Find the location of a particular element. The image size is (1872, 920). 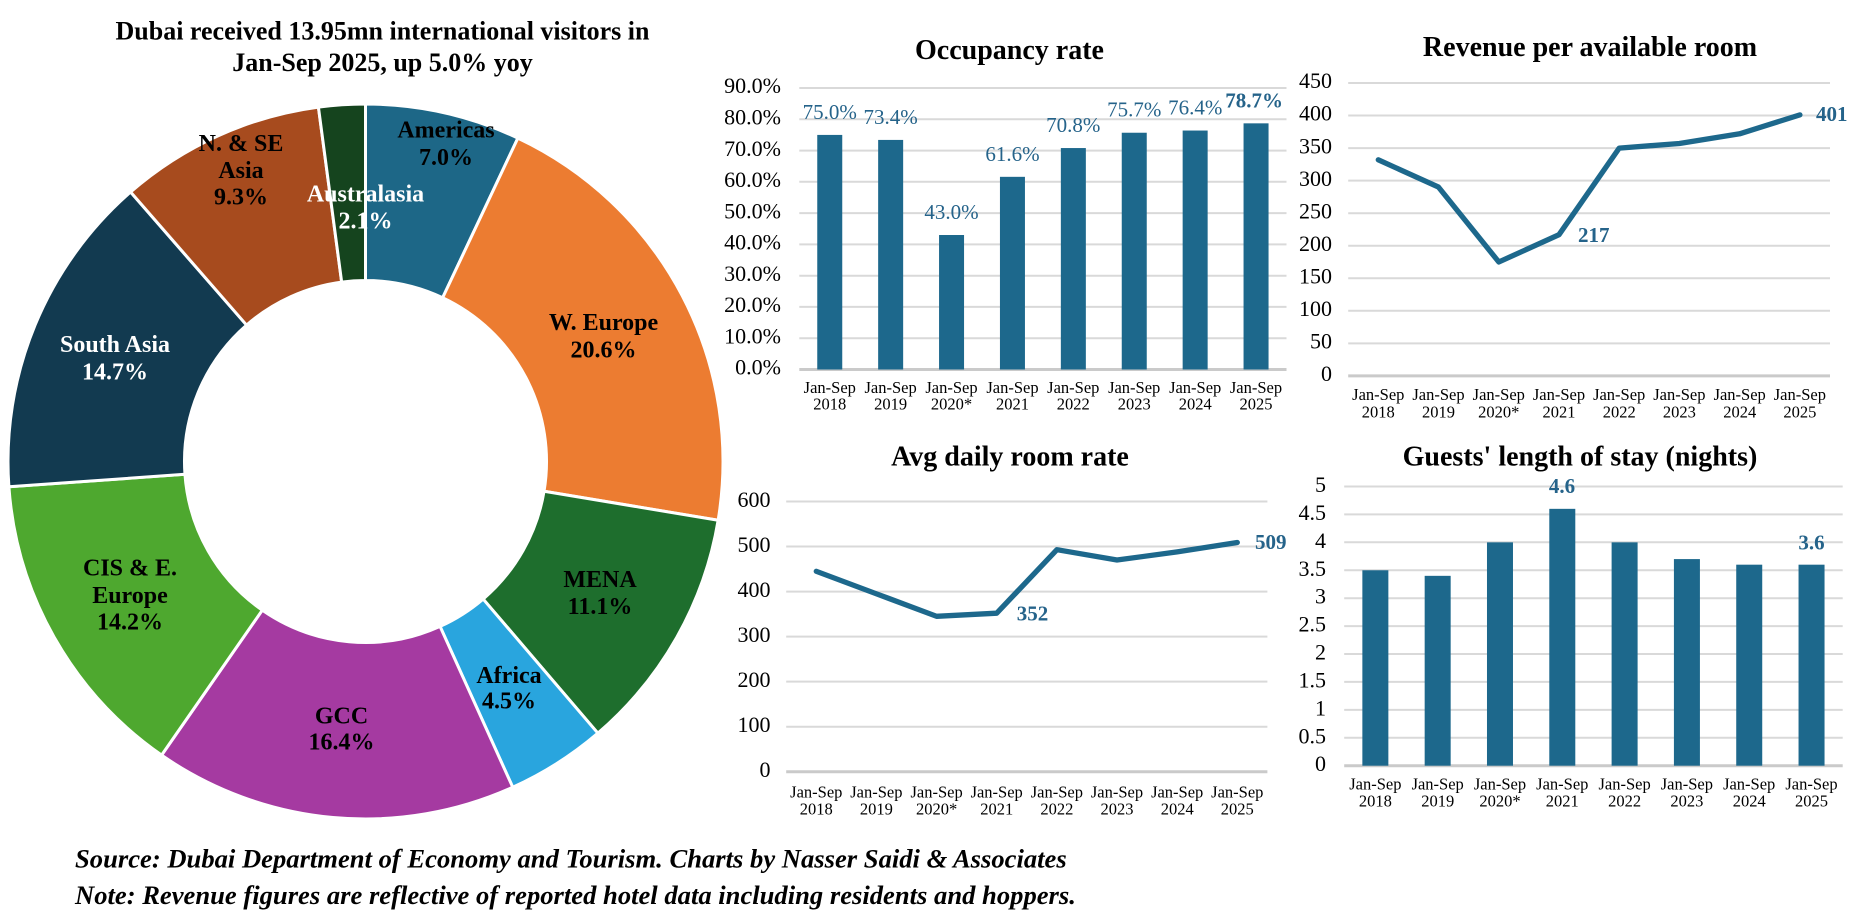

svg-text: 200 is located at coordinates (754, 679).